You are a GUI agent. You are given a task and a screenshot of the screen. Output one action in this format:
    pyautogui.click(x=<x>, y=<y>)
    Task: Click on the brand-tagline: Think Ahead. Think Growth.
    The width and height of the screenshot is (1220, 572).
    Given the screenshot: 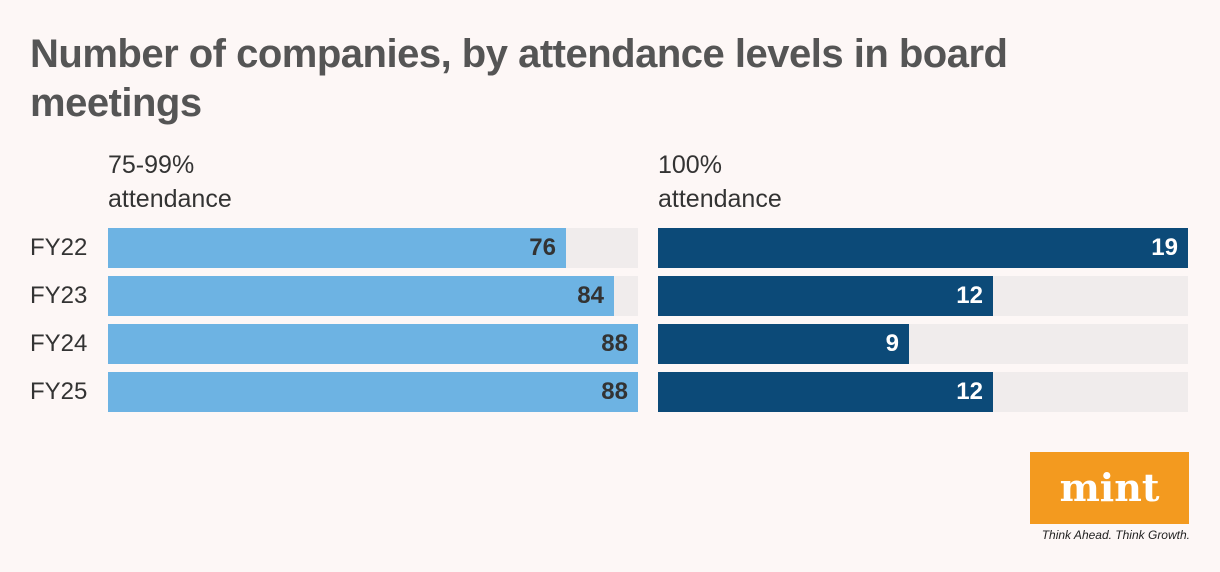 What is the action you would take?
    pyautogui.click(x=1115, y=535)
    